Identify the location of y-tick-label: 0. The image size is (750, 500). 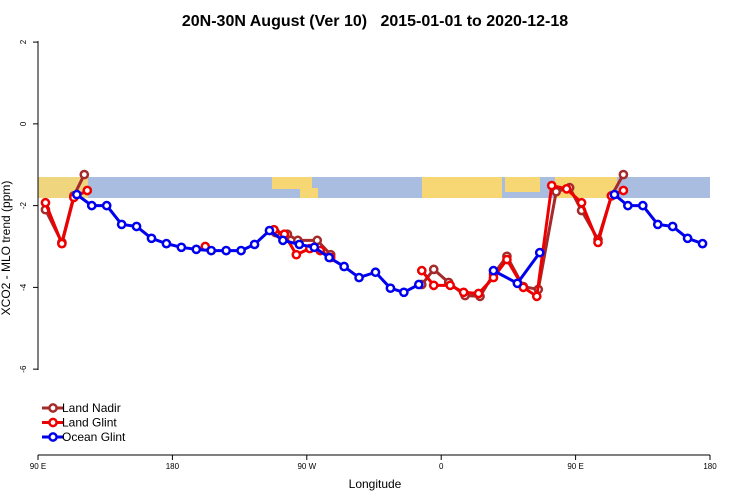
(23, 123).